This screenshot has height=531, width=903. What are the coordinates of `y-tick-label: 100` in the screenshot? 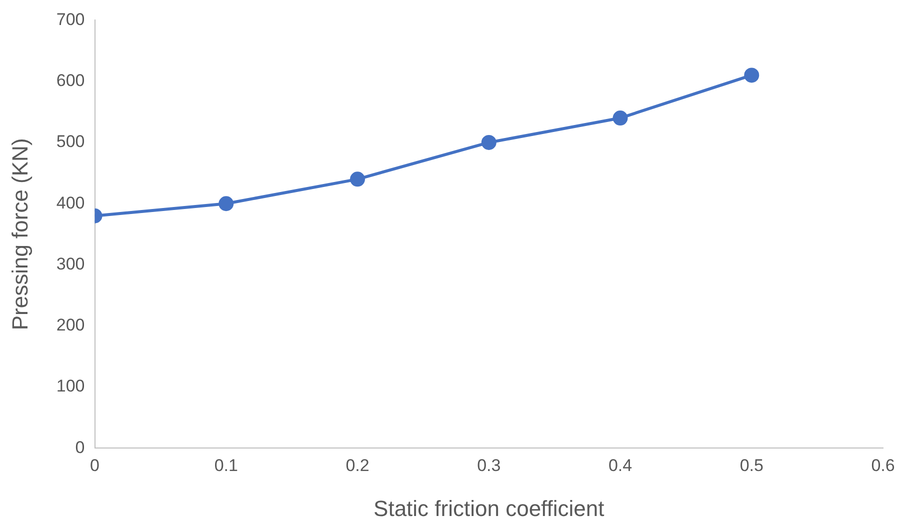 It's located at (70, 386).